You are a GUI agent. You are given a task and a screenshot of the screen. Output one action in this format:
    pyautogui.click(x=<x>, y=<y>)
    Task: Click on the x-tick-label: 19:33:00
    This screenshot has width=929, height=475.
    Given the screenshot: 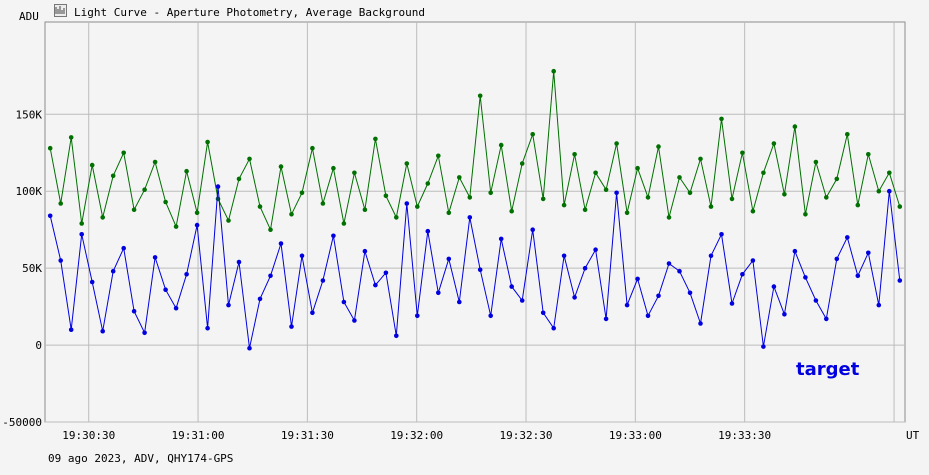 What is the action you would take?
    pyautogui.click(x=635, y=435)
    